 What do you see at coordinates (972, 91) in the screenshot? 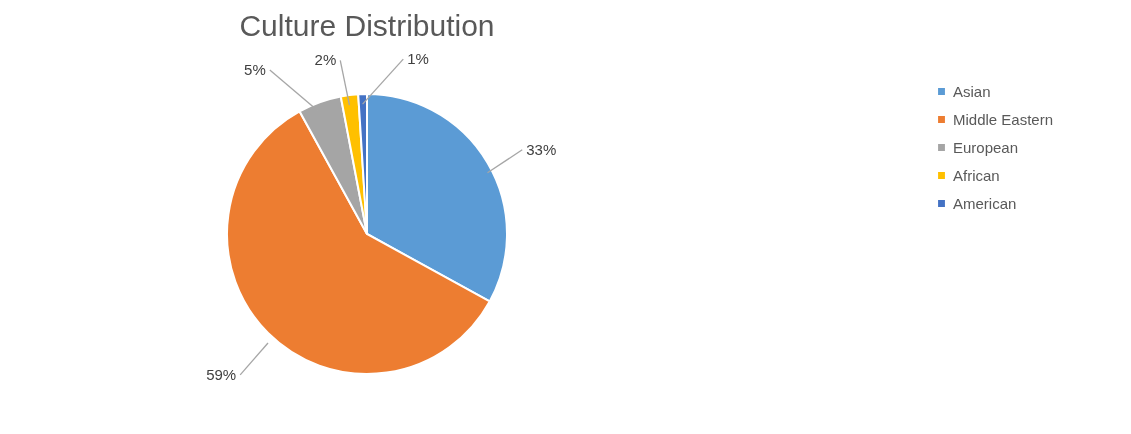
I see `legend-label: Asian` at bounding box center [972, 91].